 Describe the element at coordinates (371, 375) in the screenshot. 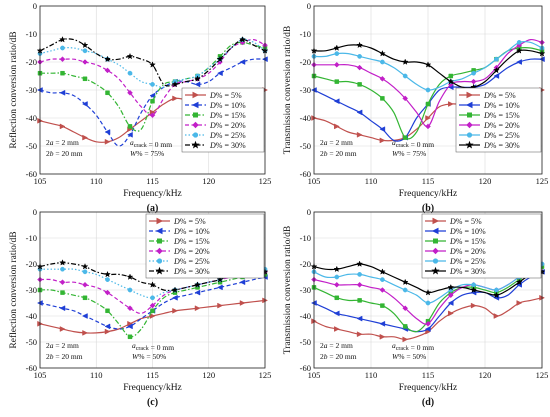

I see `x-tick-label: 110` at that location.